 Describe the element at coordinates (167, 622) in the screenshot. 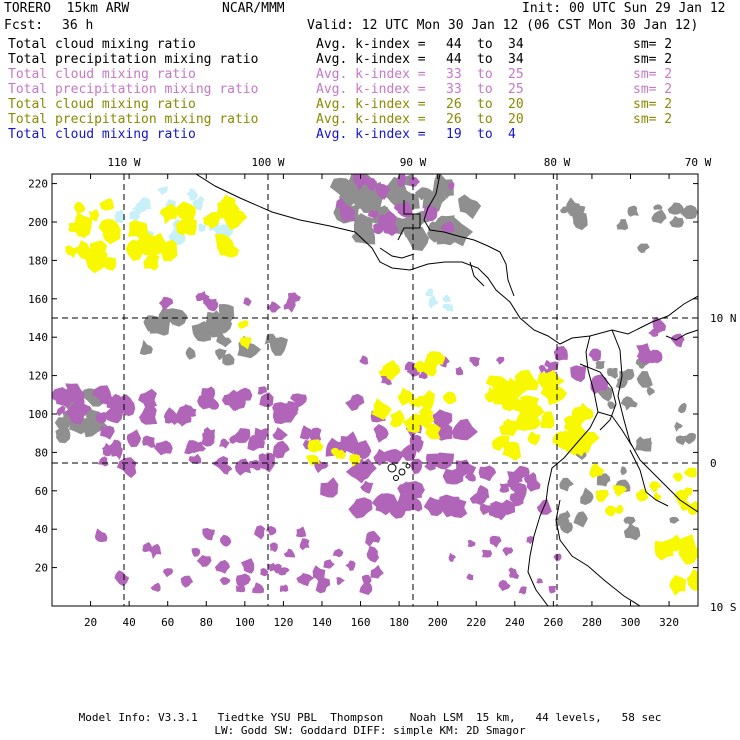

I see `x-tick-label: 60` at that location.